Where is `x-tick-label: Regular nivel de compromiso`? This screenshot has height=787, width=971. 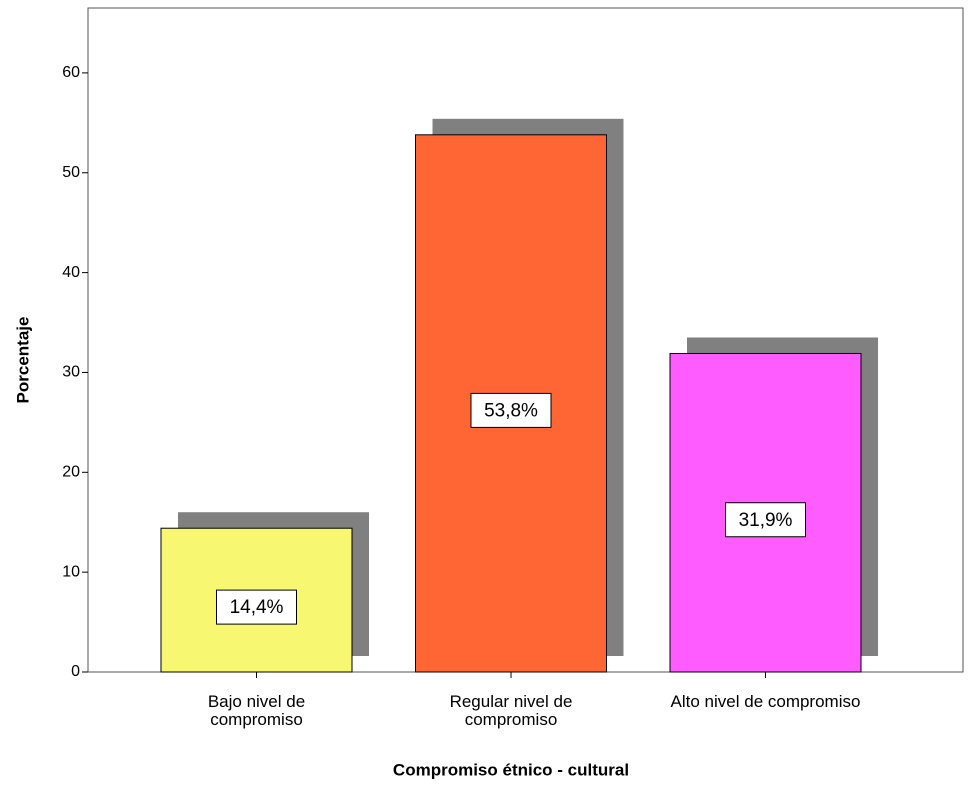
x-tick-label: Regular nivel de compromiso is located at coordinates (511, 710).